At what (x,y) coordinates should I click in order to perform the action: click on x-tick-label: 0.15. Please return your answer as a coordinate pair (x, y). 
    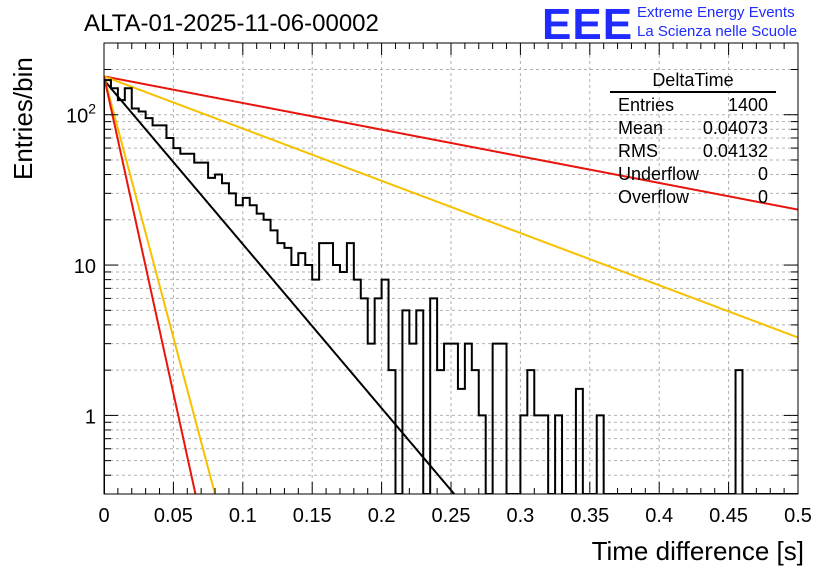
    Looking at the image, I should click on (312, 516).